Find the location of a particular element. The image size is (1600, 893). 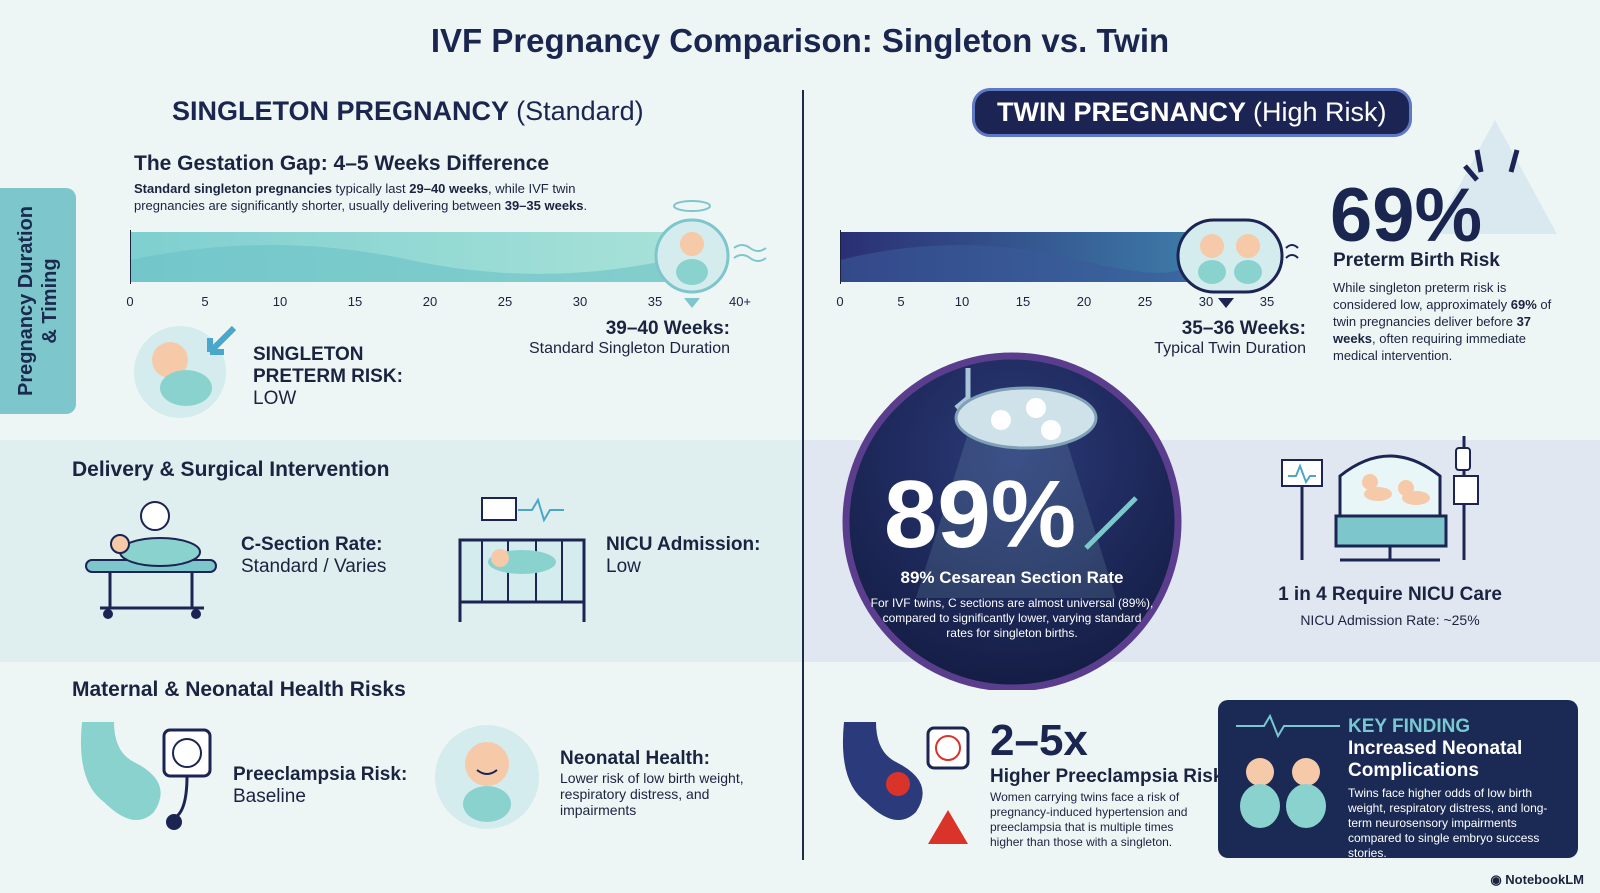

nicu-twin-text: NICU Admission Rate: ~25% is located at coordinates (1390, 620).